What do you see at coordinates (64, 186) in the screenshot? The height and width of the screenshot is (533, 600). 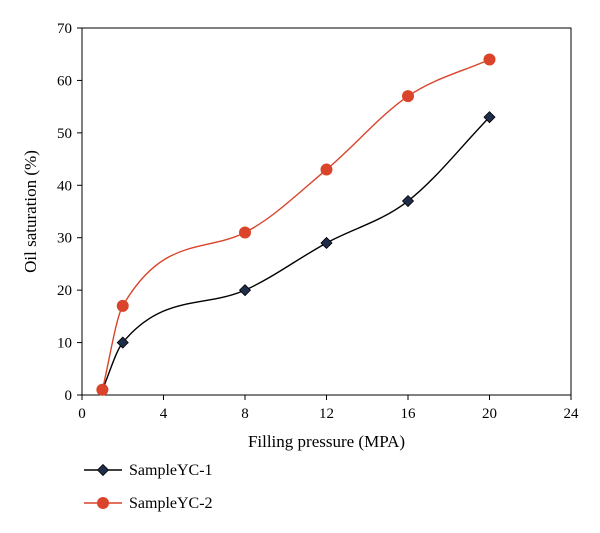 I see `y-tick-label: 40` at bounding box center [64, 186].